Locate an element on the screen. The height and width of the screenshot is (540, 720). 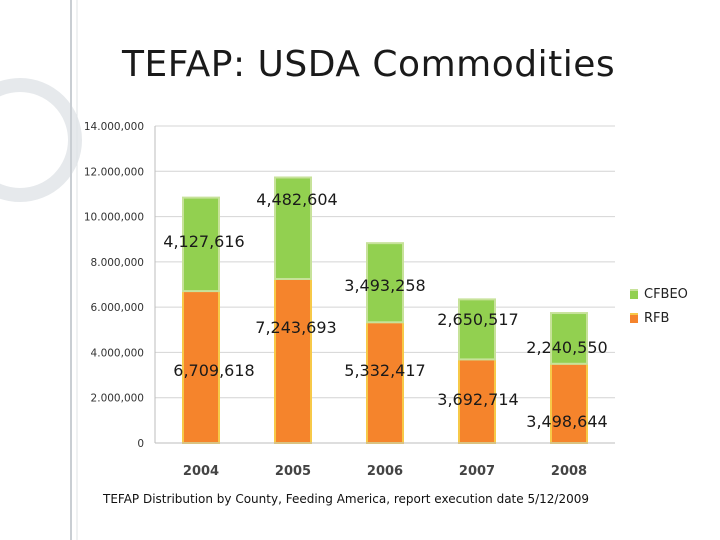
y-tick-label: 12.000,000 is located at coordinates (114, 172).